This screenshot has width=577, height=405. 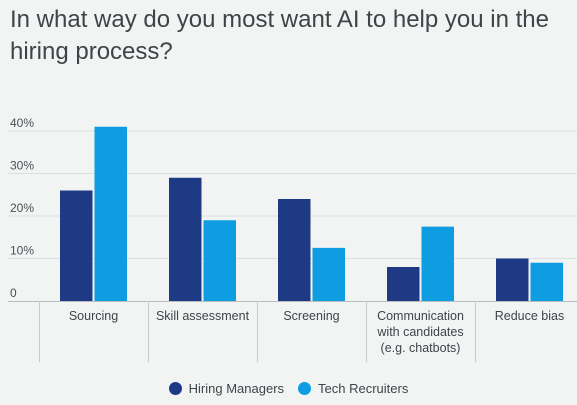 What do you see at coordinates (22, 251) in the screenshot?
I see `y-tick-label: 10%` at bounding box center [22, 251].